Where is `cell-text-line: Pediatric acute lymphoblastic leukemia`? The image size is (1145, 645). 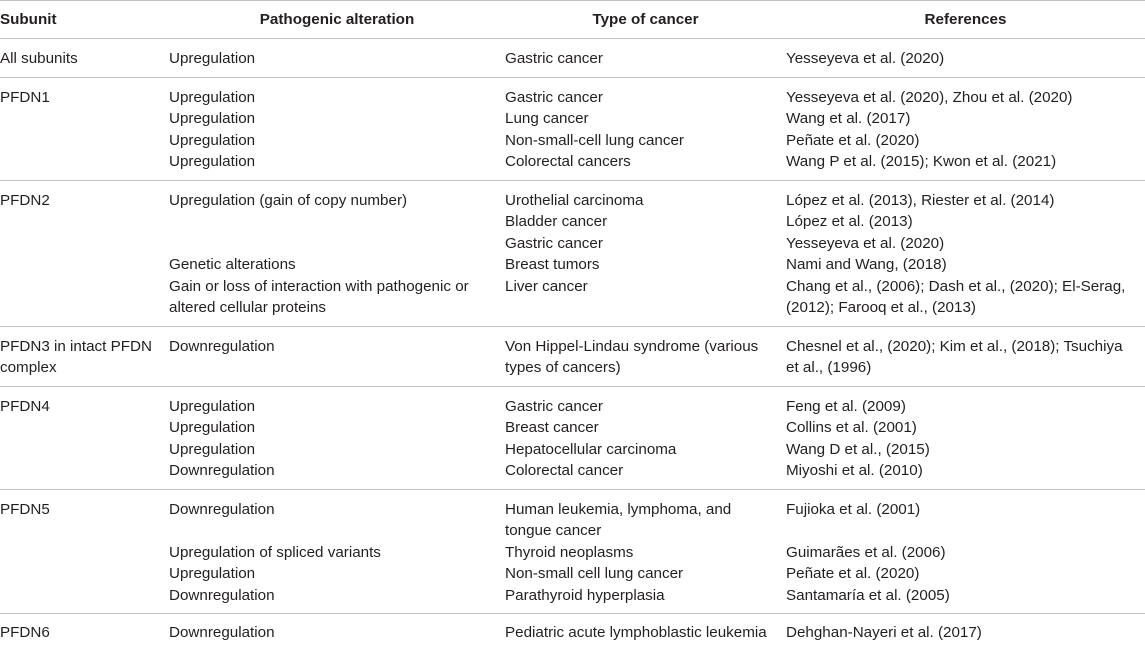
cell-text-line: Pediatric acute lymphoblastic leukemia is located at coordinates (636, 632).